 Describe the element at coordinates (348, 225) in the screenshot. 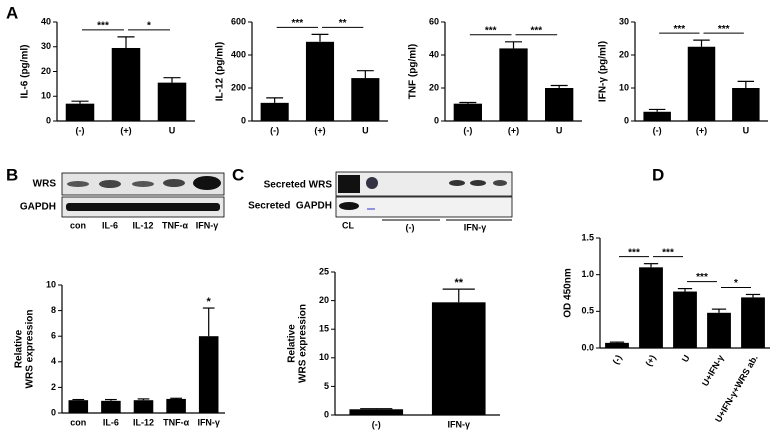

I see `blot-lane-label: CL` at that location.